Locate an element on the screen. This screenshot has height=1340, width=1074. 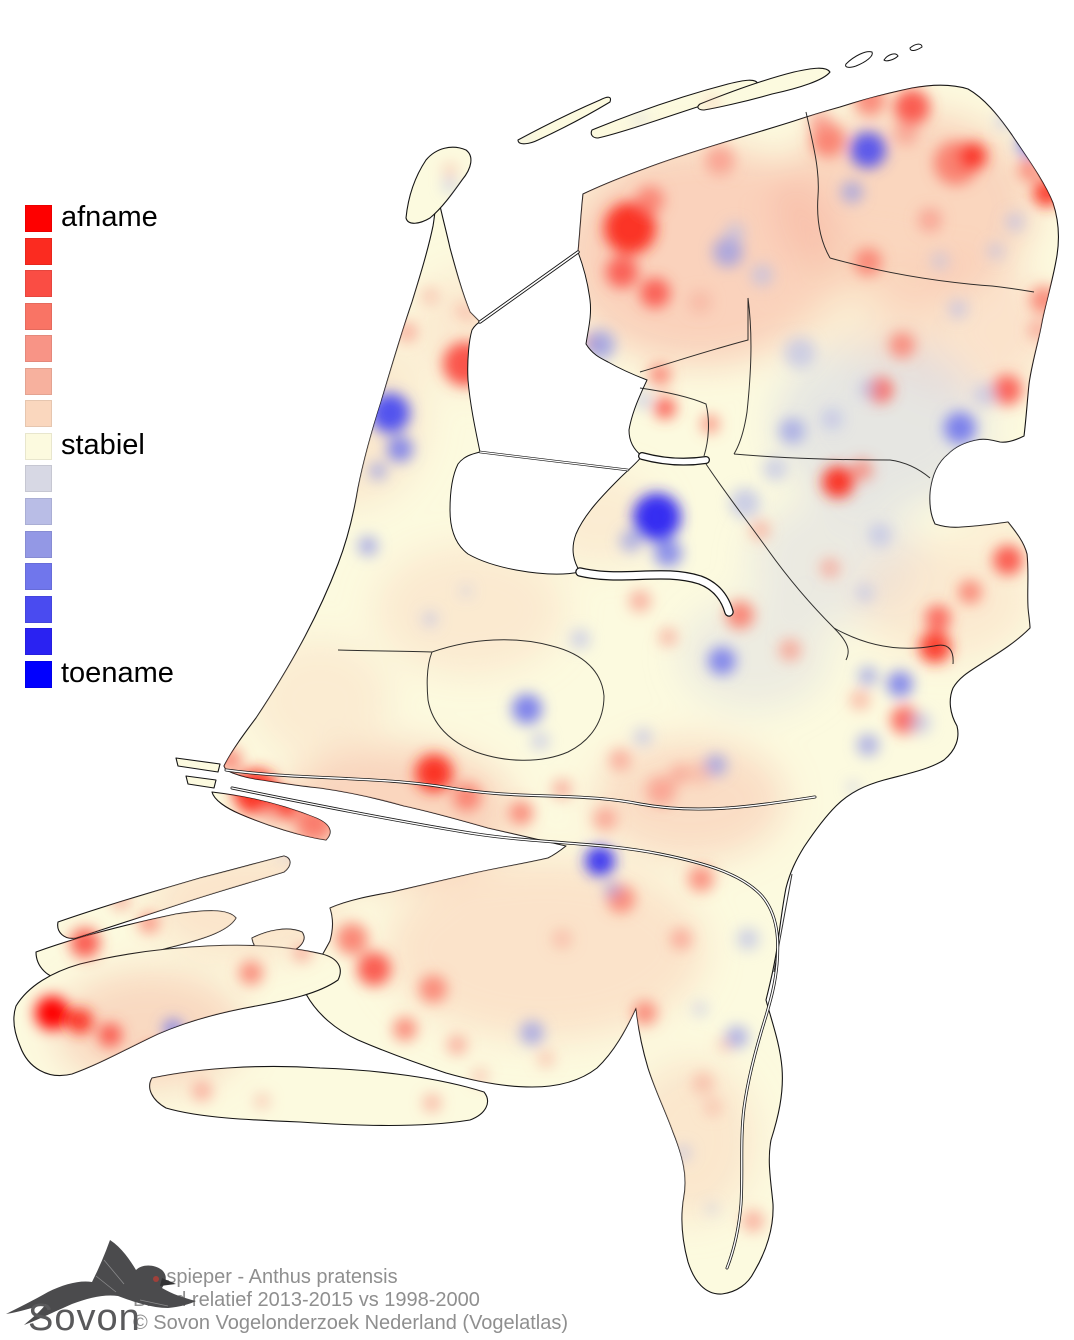
wadden-islets is located at coordinates (884, 55).